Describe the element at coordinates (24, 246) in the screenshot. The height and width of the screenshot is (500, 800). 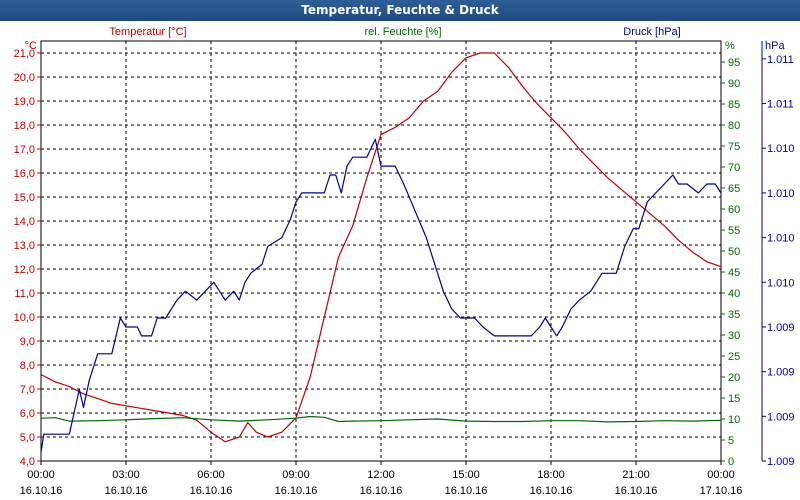
I see `temperature-tick-label: 13,0` at that location.